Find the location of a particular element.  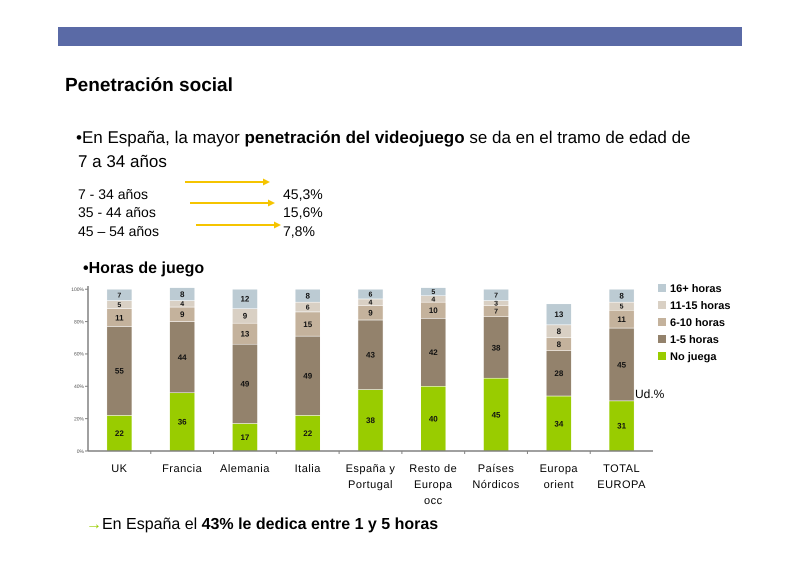

legend-label: 1-5 horas is located at coordinates (694, 340).